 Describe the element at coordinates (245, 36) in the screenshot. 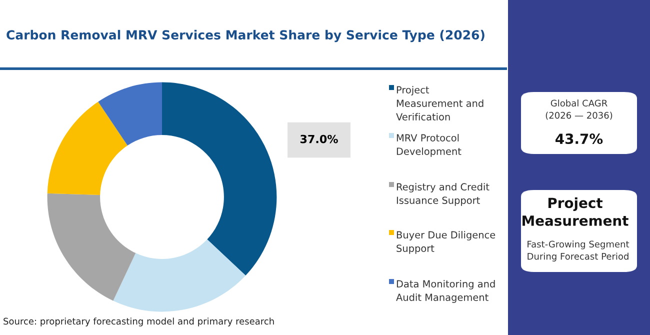

I see `chart-title: Carbon Removal MRV Services Market Share by Service Type (2026)` at that location.